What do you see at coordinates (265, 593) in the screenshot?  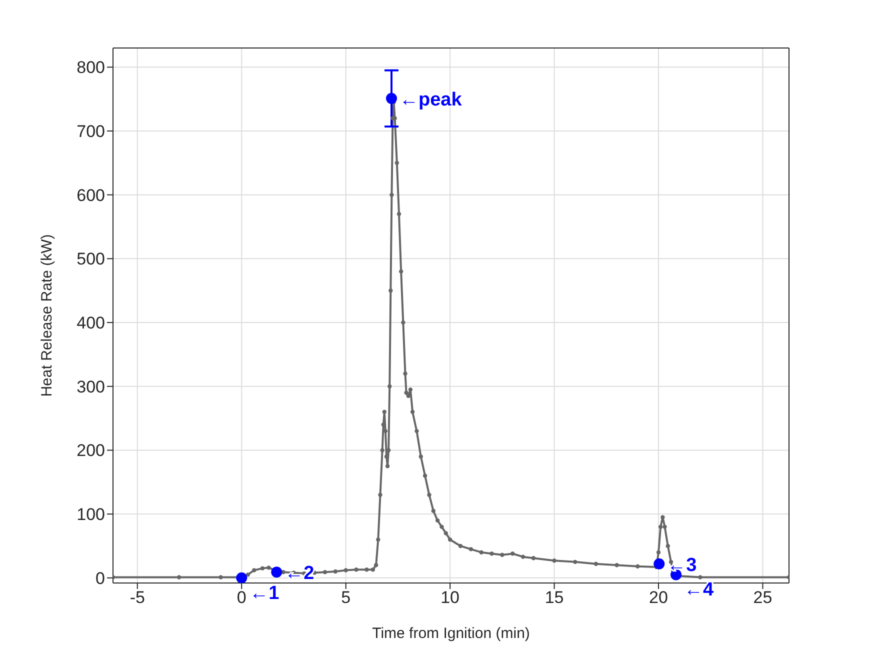 I see `annotation: ←1` at bounding box center [265, 593].